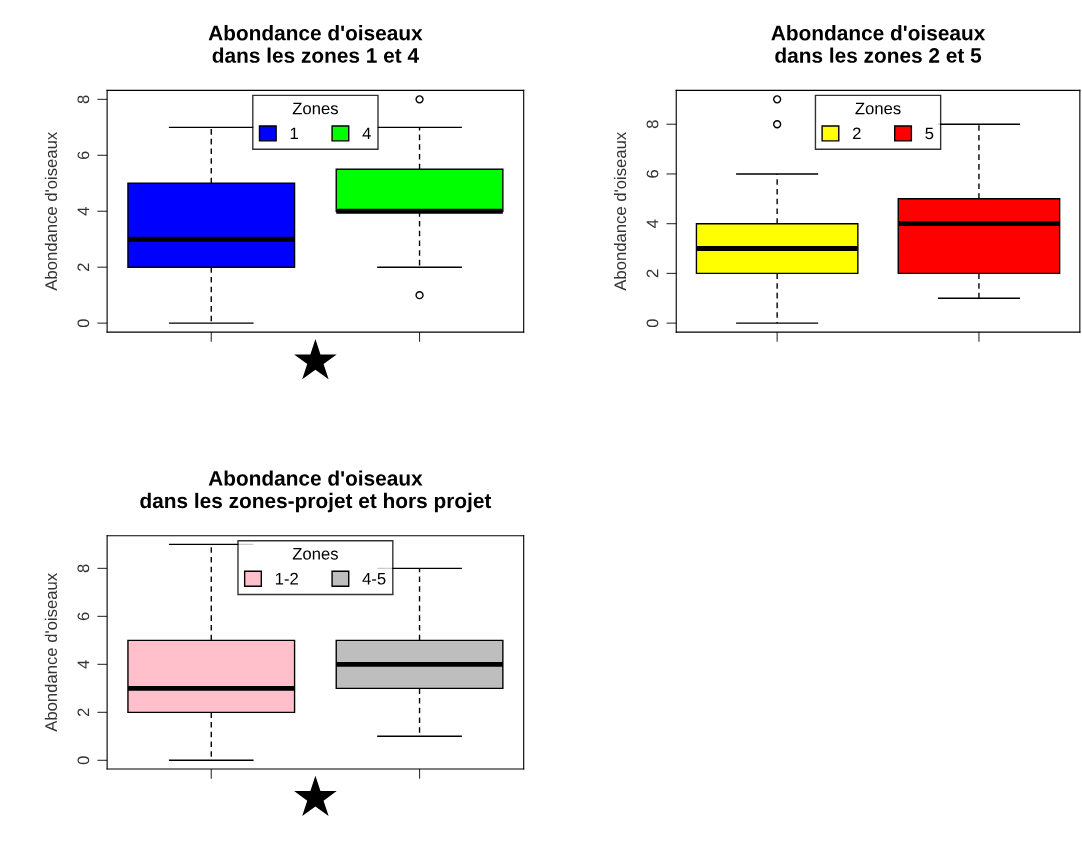 This screenshot has width=1082, height=845. What do you see at coordinates (878, 44) in the screenshot?
I see `chart-title: Abondance d'oiseaux dans les zones 2 et 5` at bounding box center [878, 44].